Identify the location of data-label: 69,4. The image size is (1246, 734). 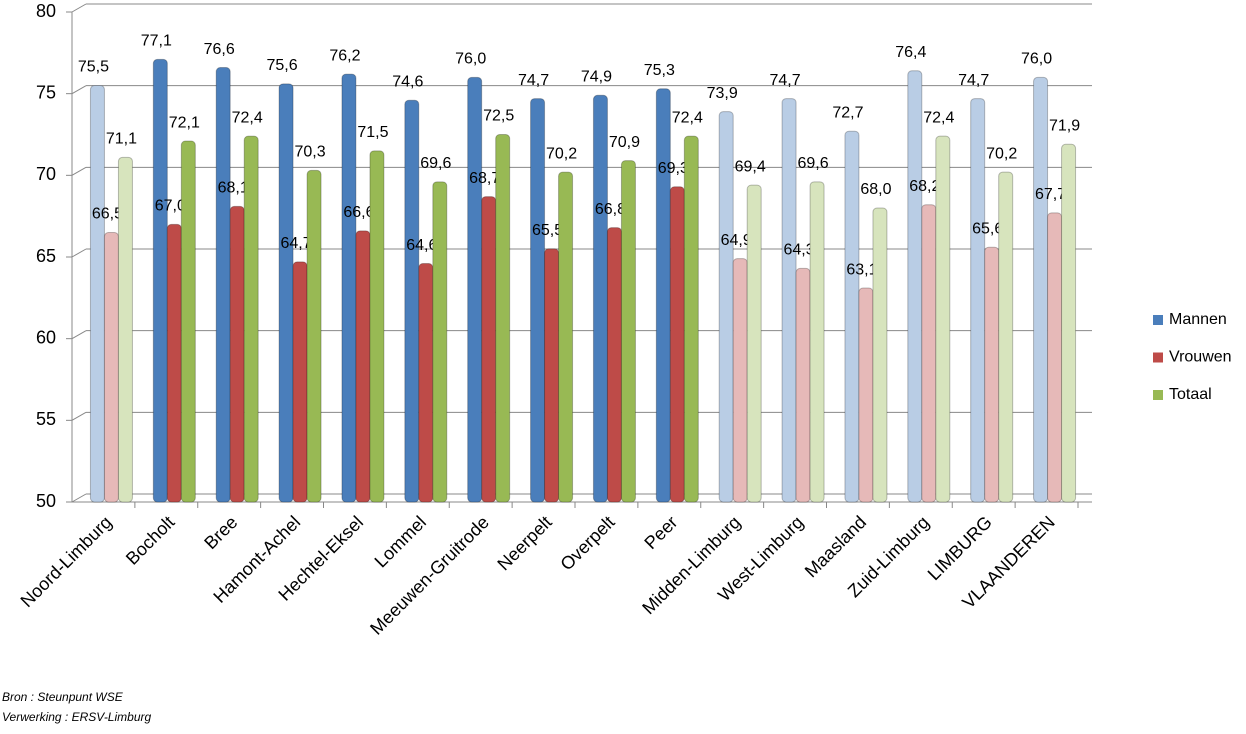
(750, 166).